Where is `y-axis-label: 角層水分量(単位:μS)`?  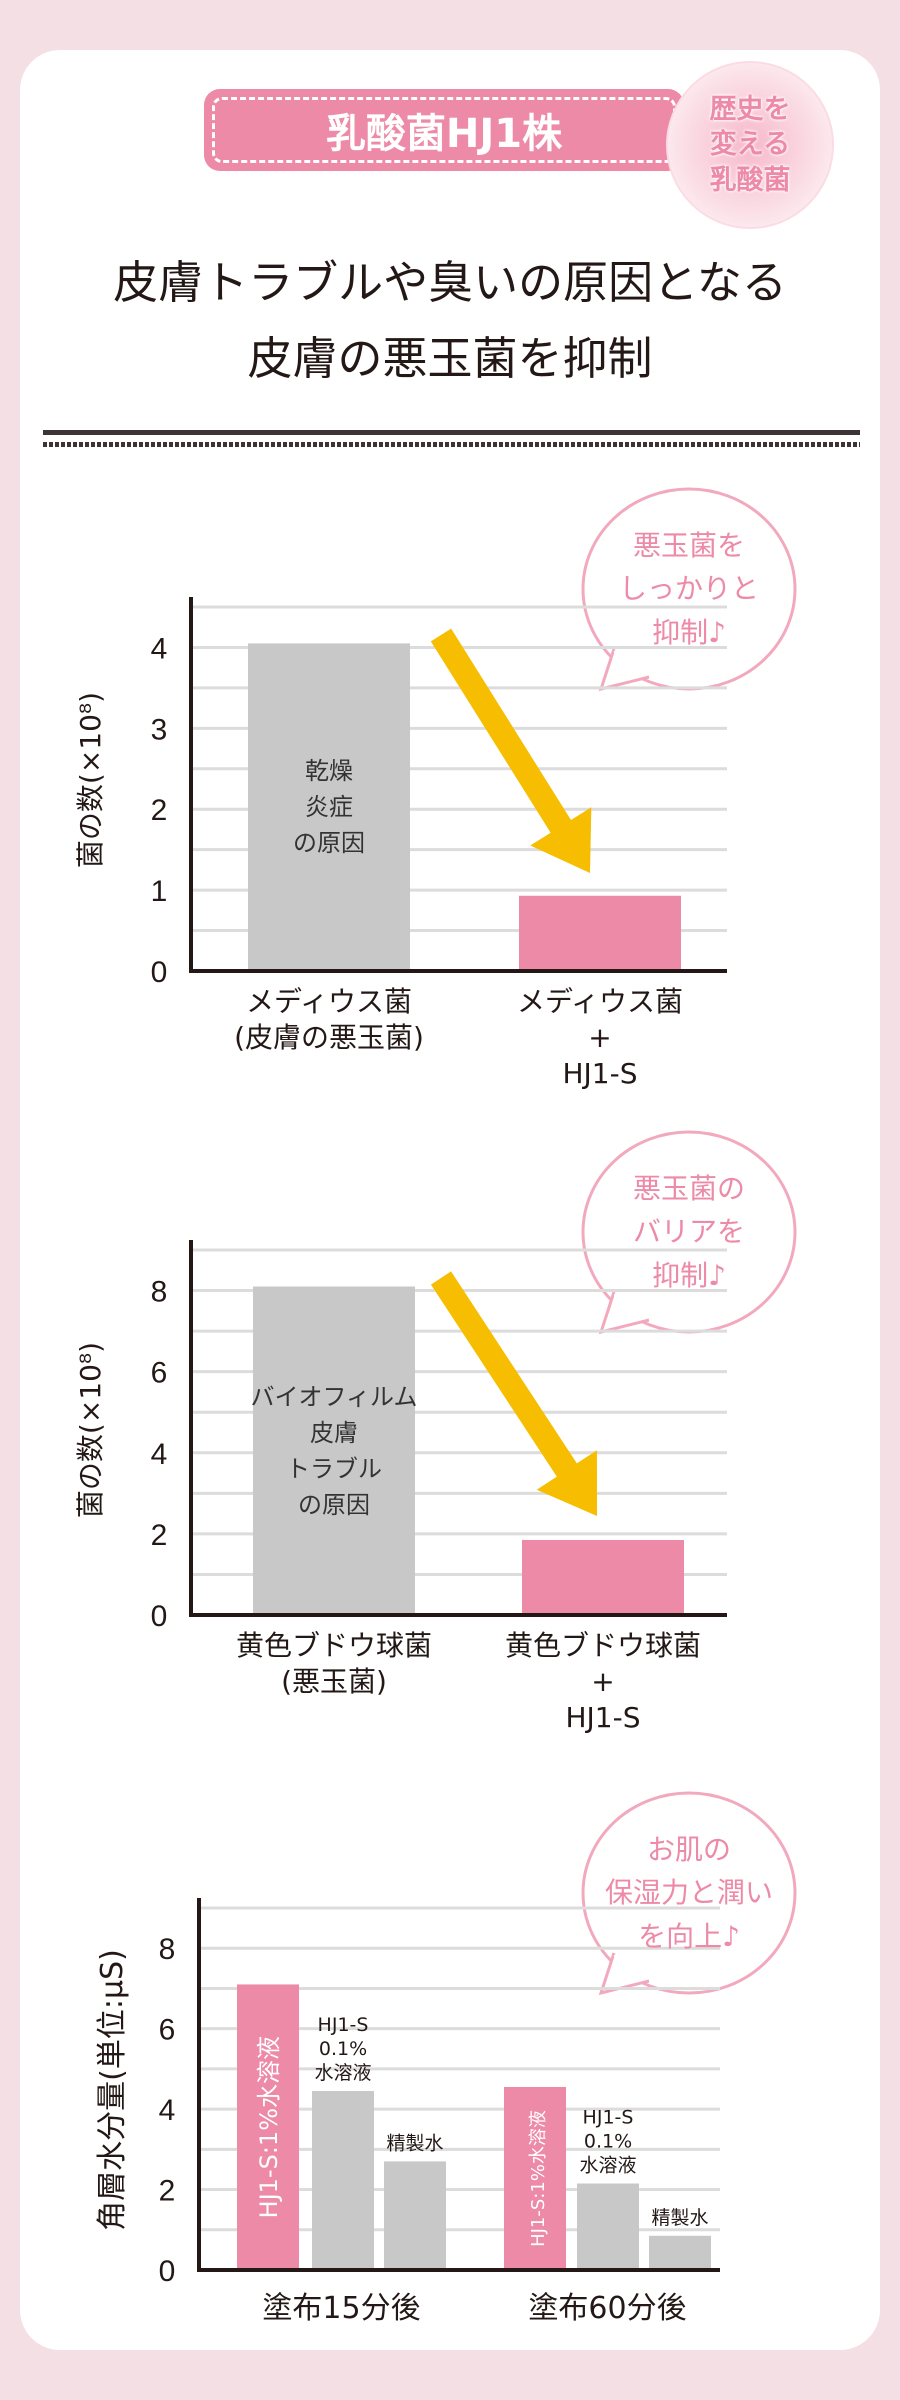 y-axis-label: 角層水分量(単位:μS) is located at coordinates (112, 2090).